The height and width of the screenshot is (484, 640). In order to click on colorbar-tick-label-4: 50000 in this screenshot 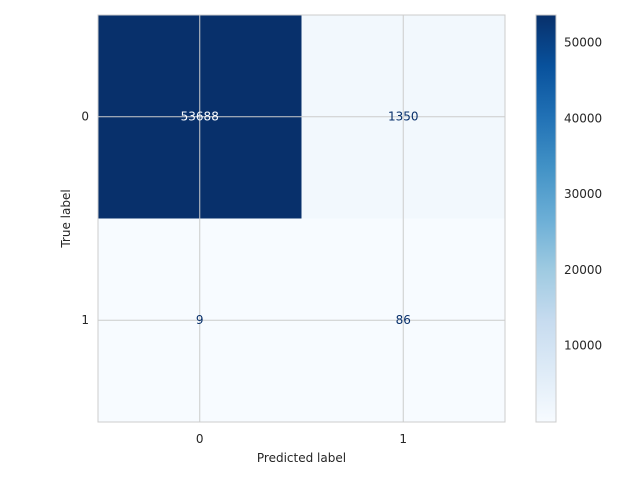, I will do `click(583, 42)`.